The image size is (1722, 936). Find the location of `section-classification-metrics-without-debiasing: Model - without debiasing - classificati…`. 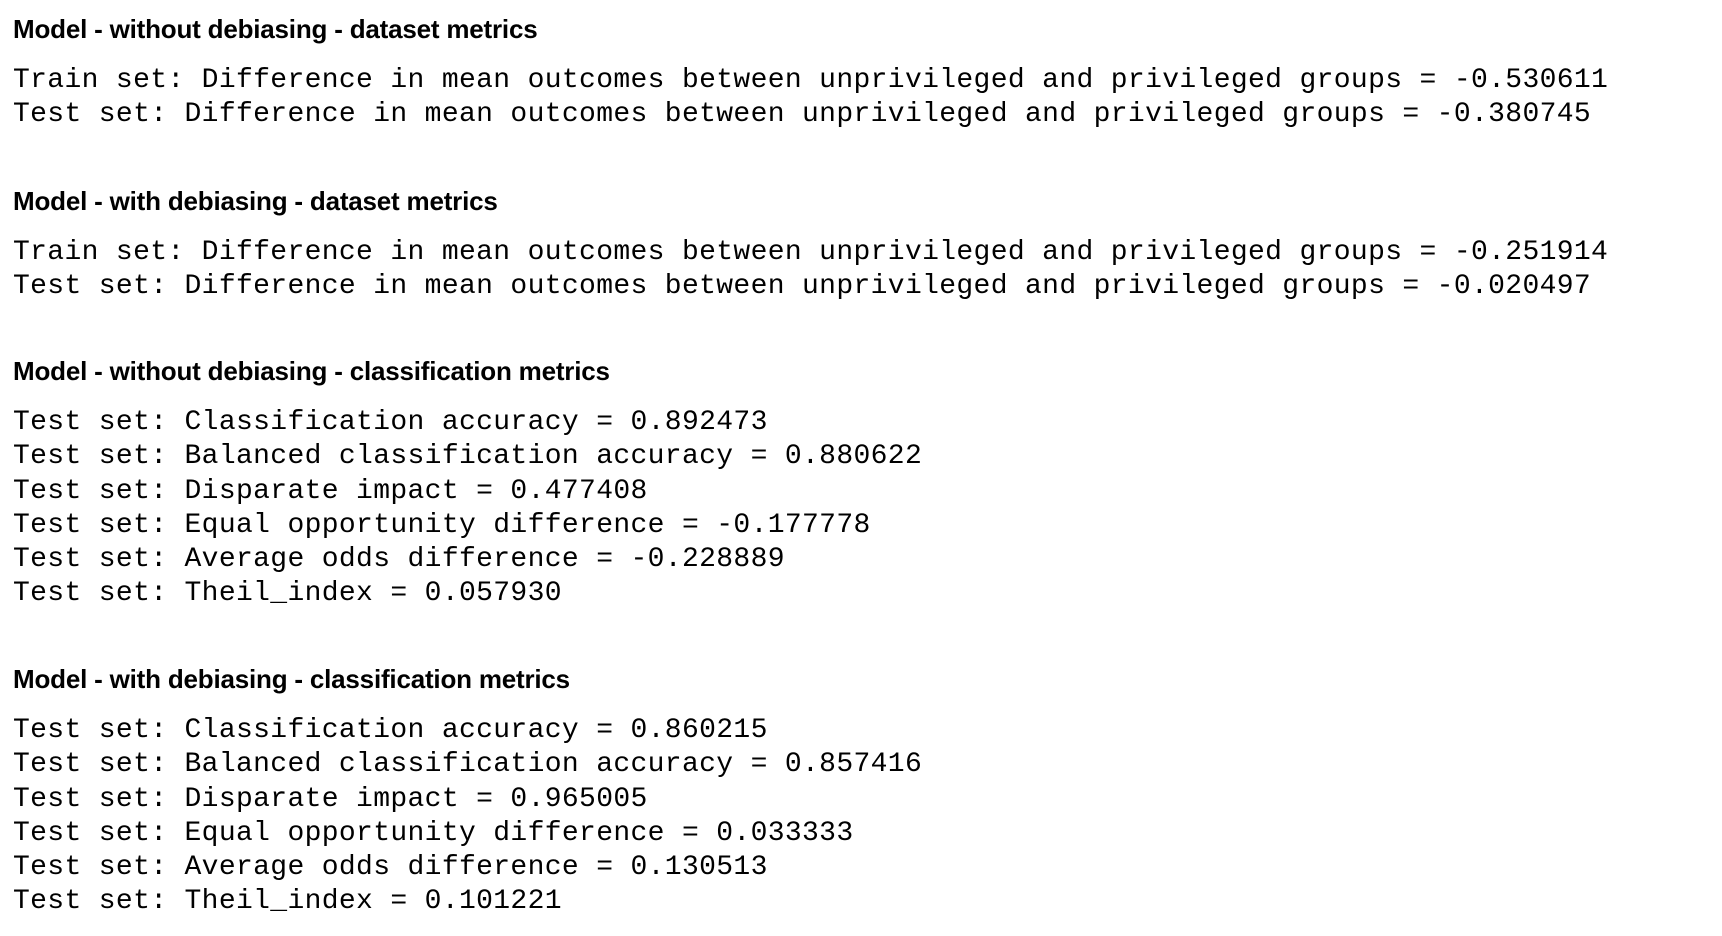

section-classification-metrics-without-debiasing: Model - without debiasing - classificati… is located at coordinates (467, 484).